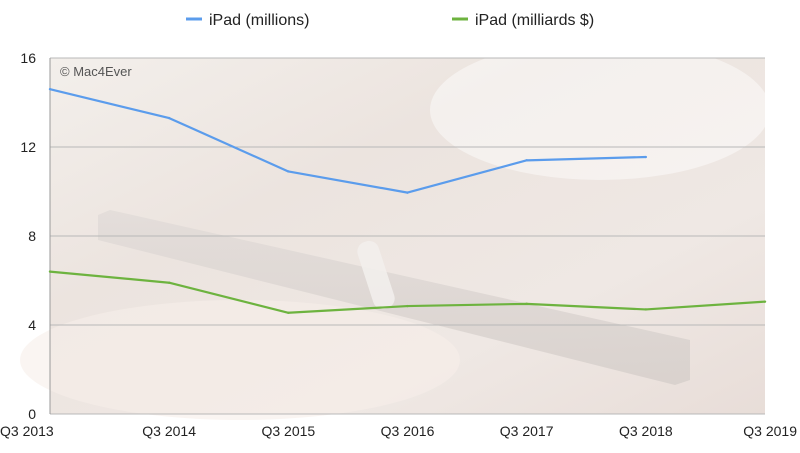 This screenshot has height=453, width=800. Describe the element at coordinates (770, 431) in the screenshot. I see `x-tick-label: Q3 2019` at that location.